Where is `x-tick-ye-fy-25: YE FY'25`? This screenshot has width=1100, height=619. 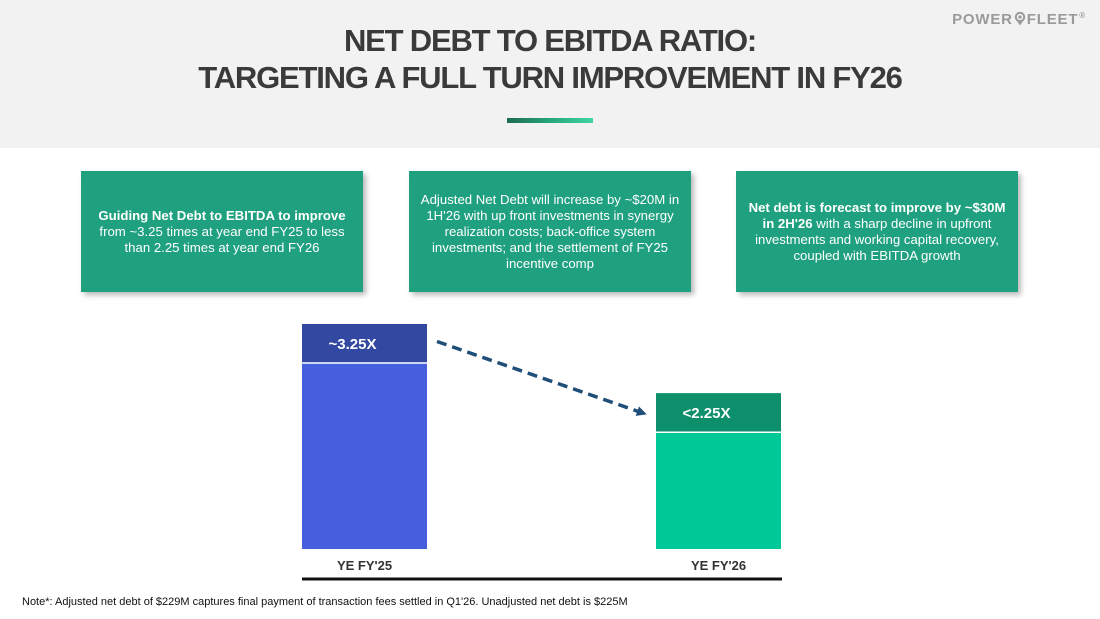 x-tick-ye-fy-25: YE FY'25 is located at coordinates (364, 565).